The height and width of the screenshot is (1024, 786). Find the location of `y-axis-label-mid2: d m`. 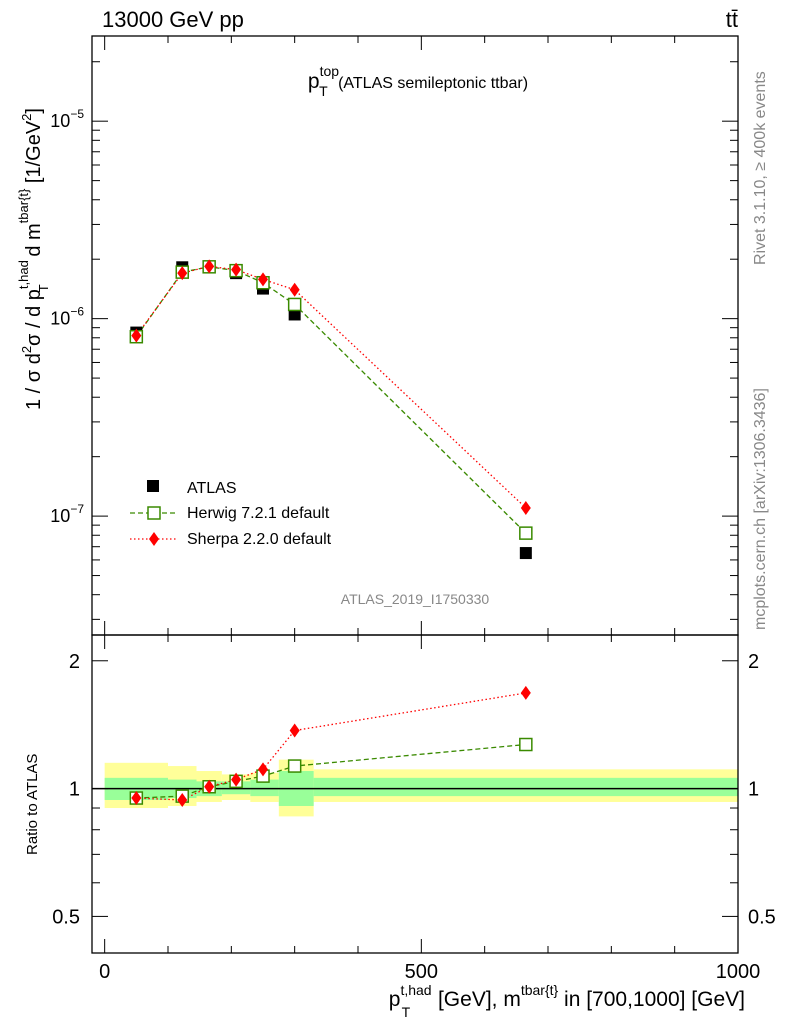

y-axis-label-mid2: d m is located at coordinates (34, 242).